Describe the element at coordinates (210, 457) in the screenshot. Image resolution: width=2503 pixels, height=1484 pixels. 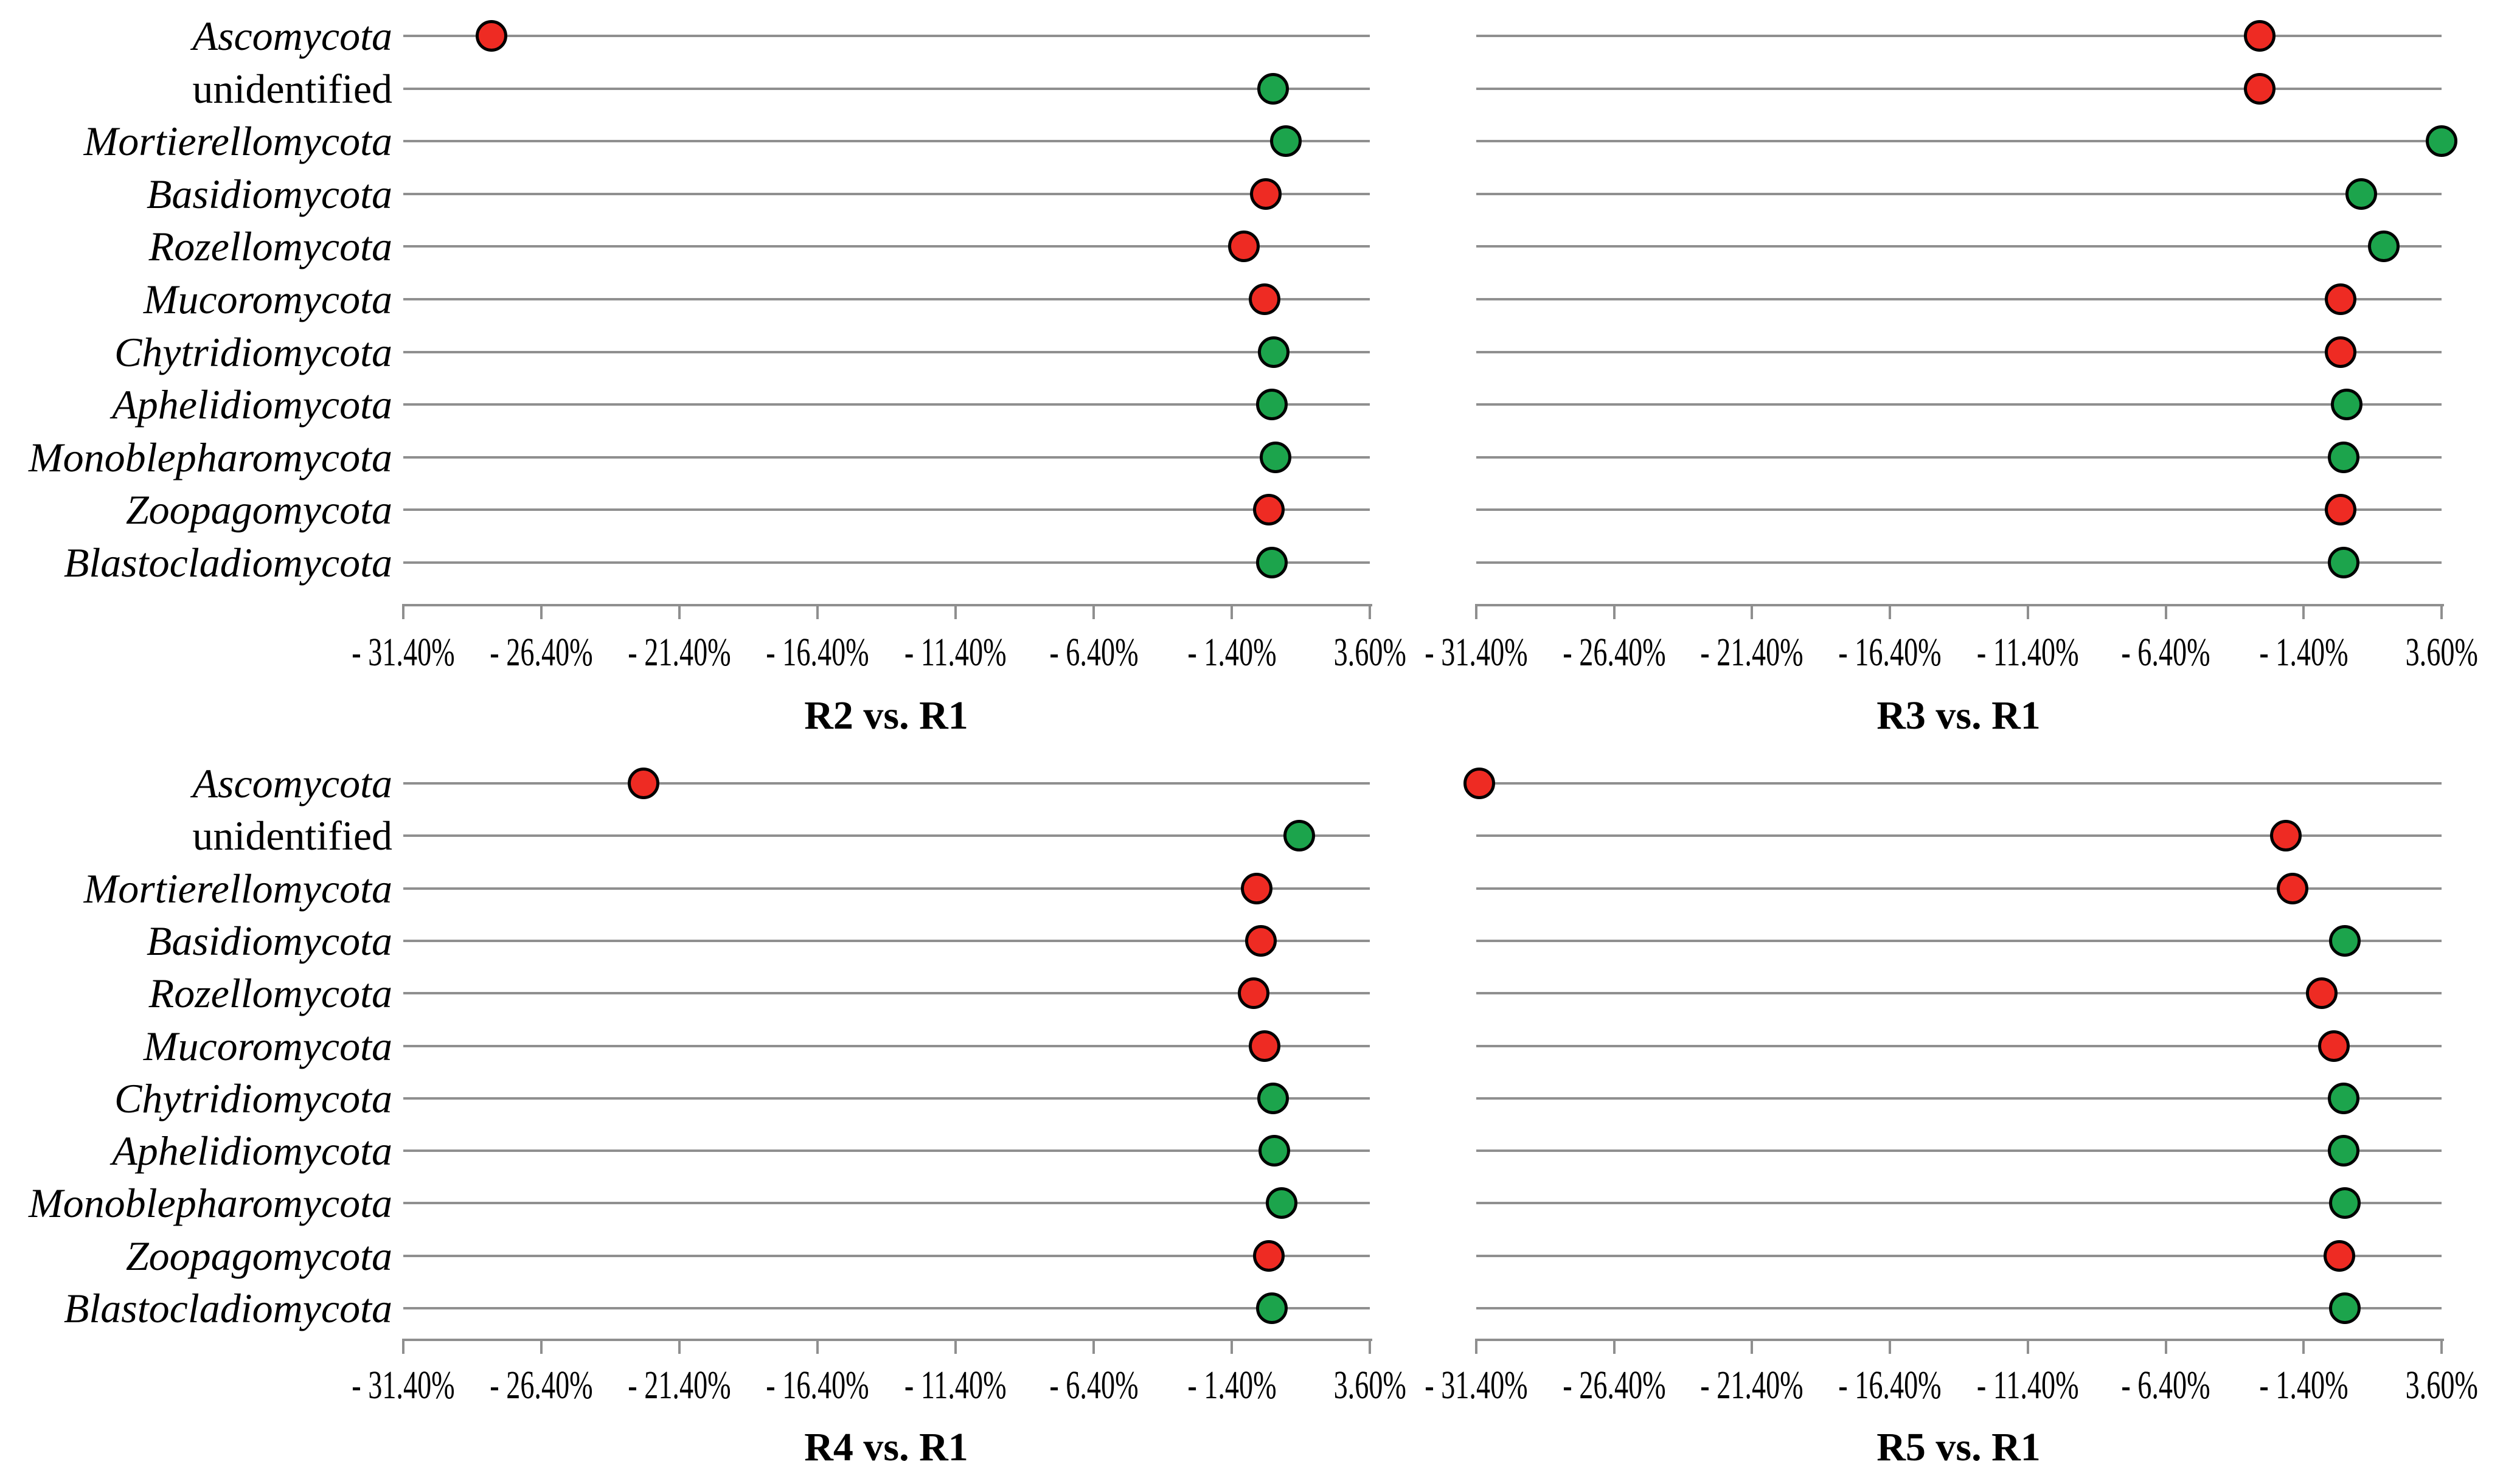
I see `category-label: Monoblepharomycota` at that location.